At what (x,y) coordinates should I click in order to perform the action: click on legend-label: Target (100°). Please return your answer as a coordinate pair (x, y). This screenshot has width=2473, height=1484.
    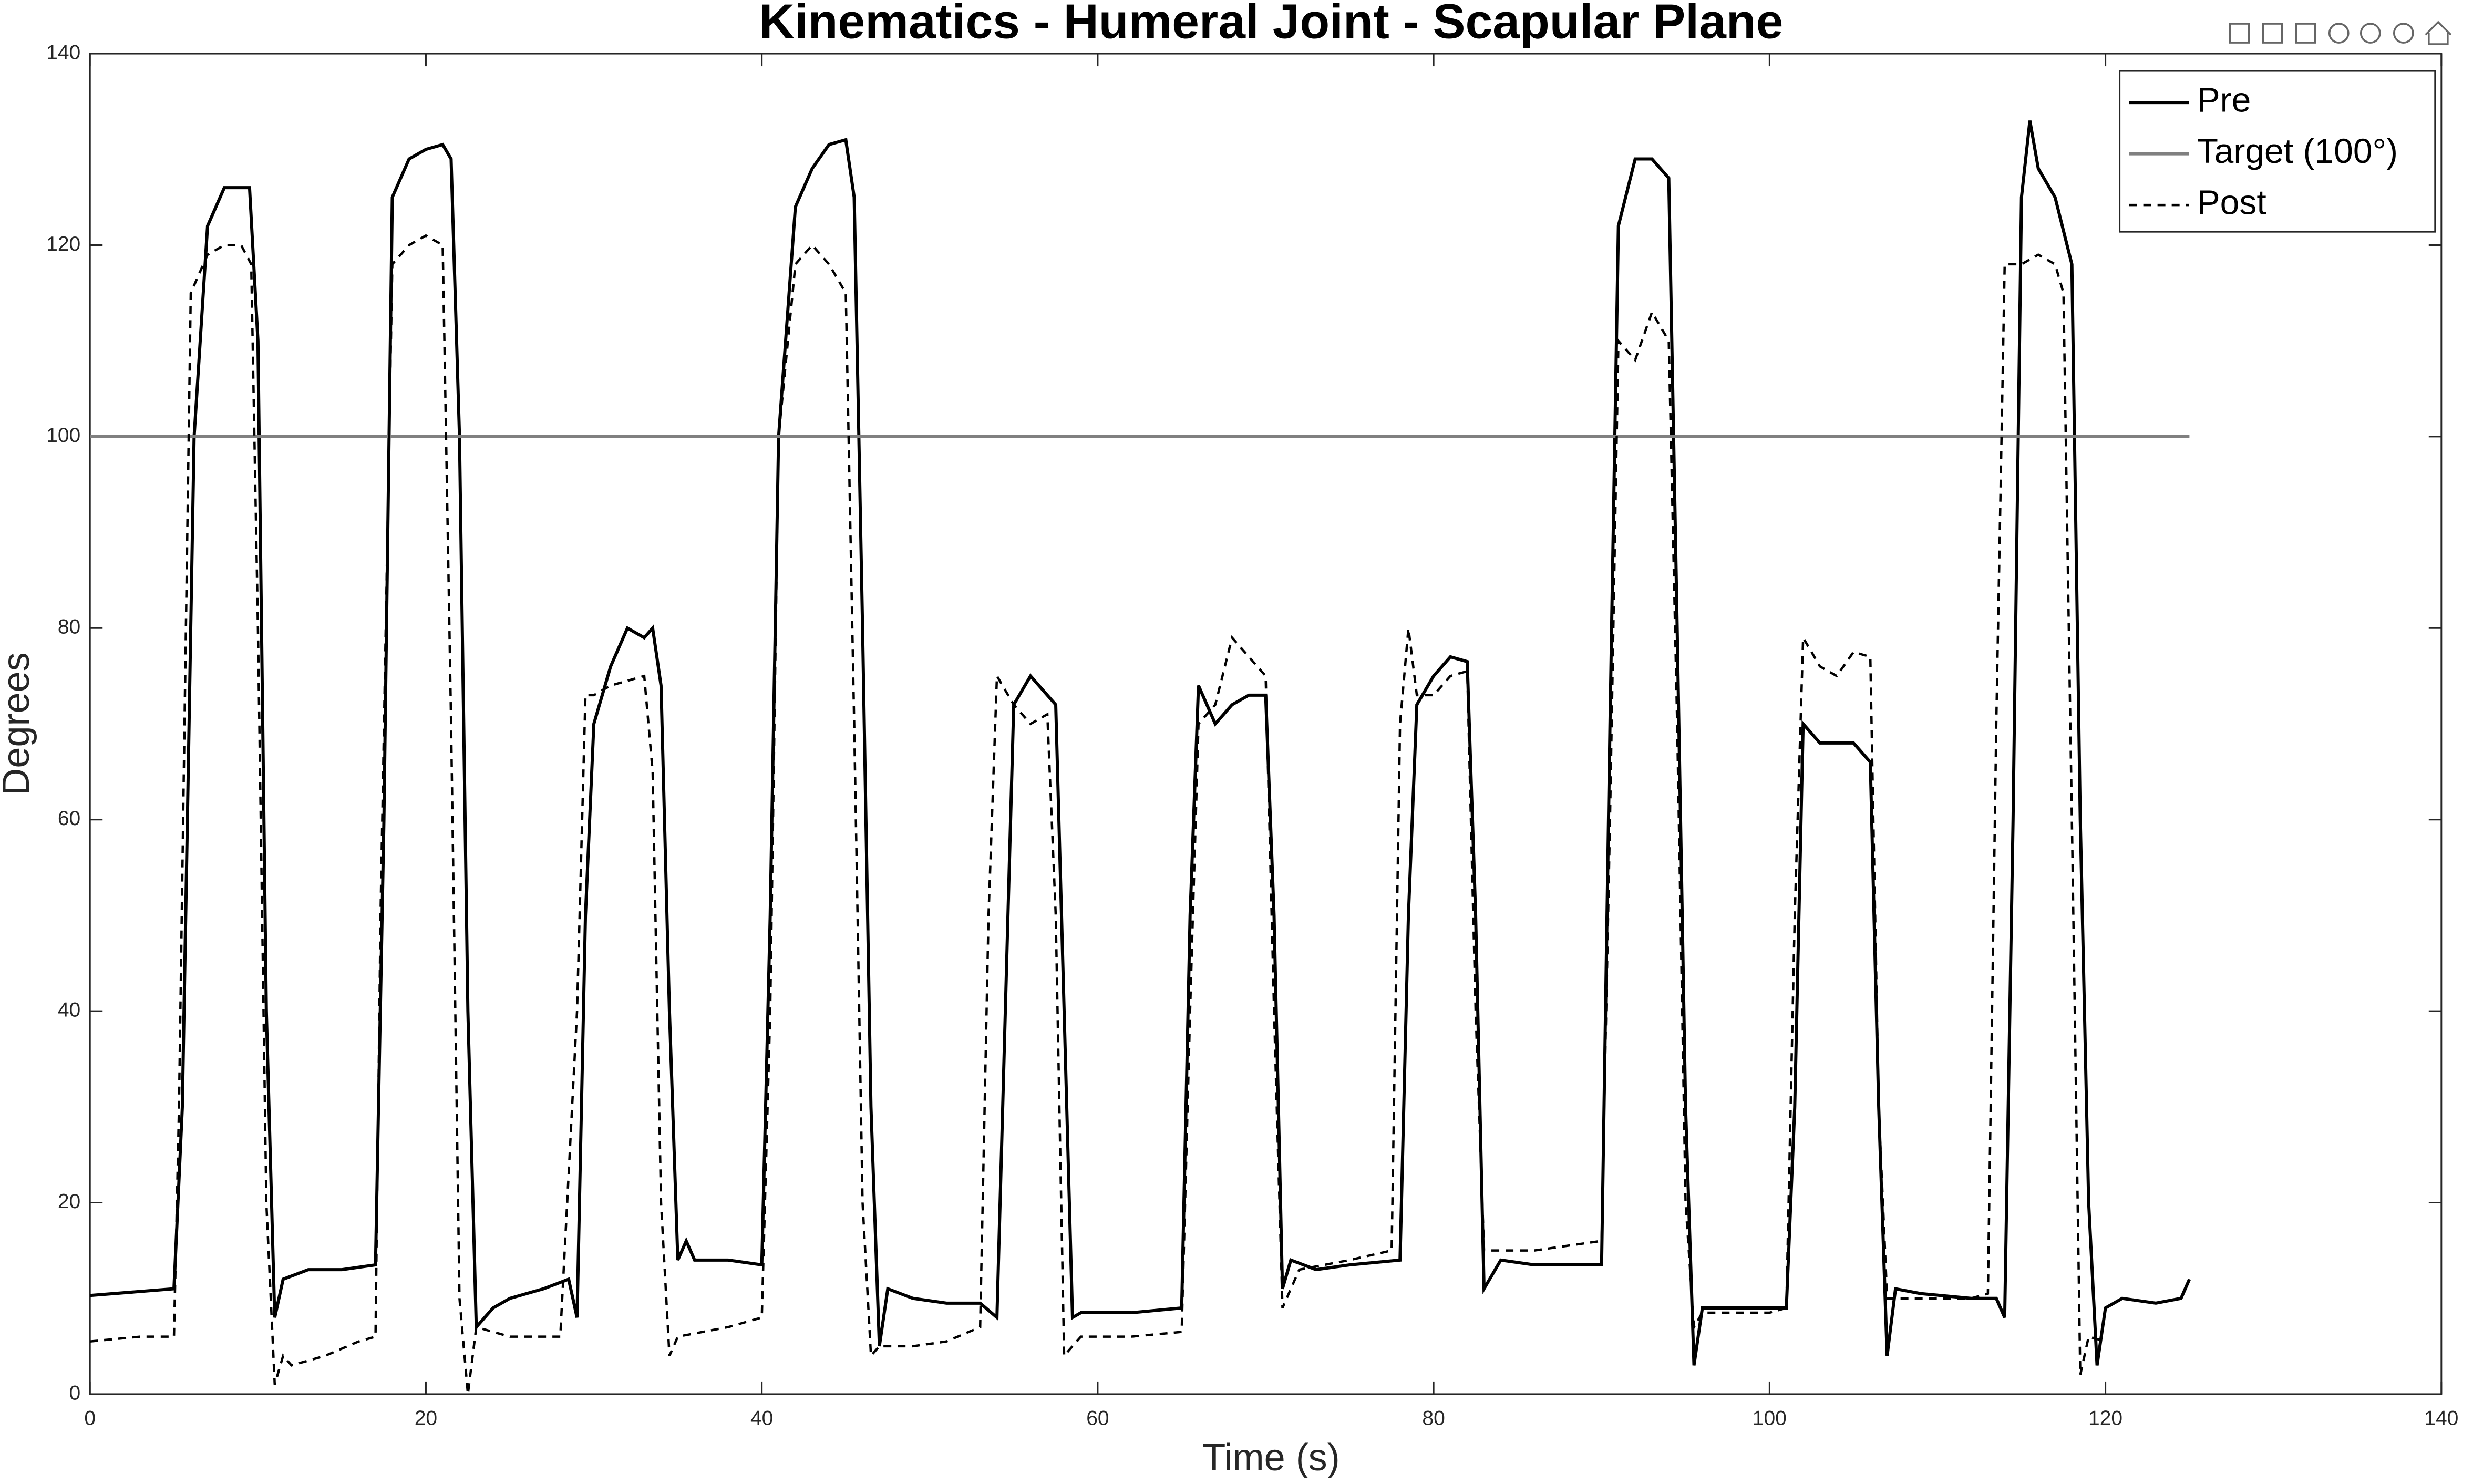
    Looking at the image, I should click on (2298, 150).